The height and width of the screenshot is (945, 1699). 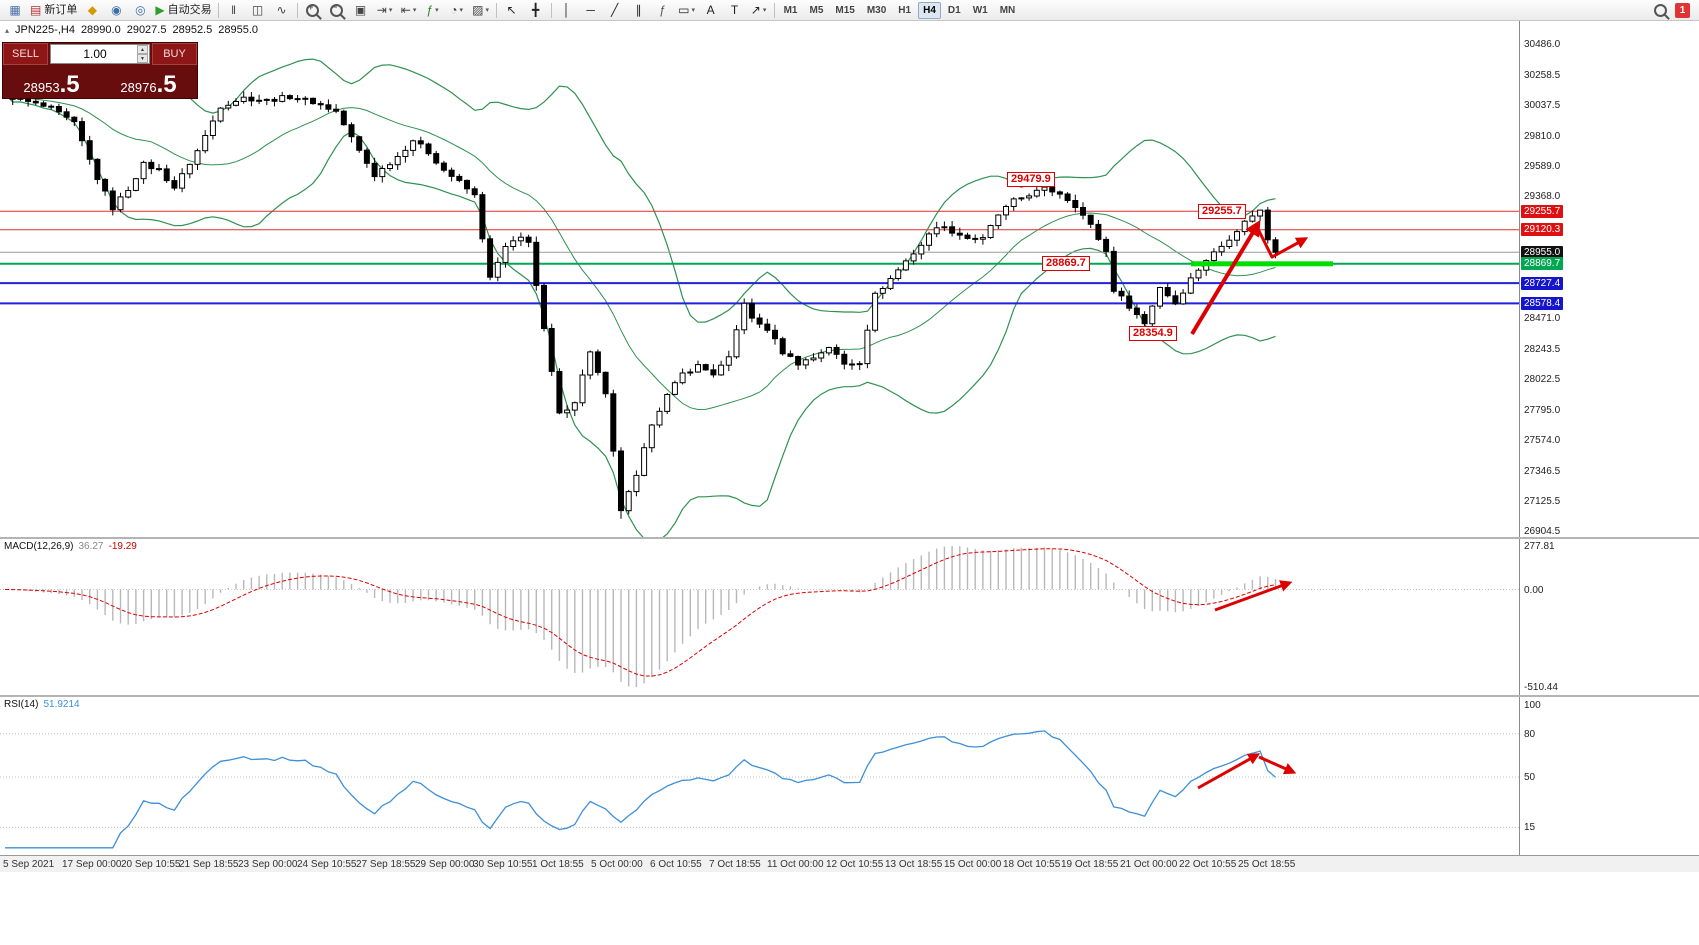 I want to click on macd-histogram, so click(x=644, y=616).